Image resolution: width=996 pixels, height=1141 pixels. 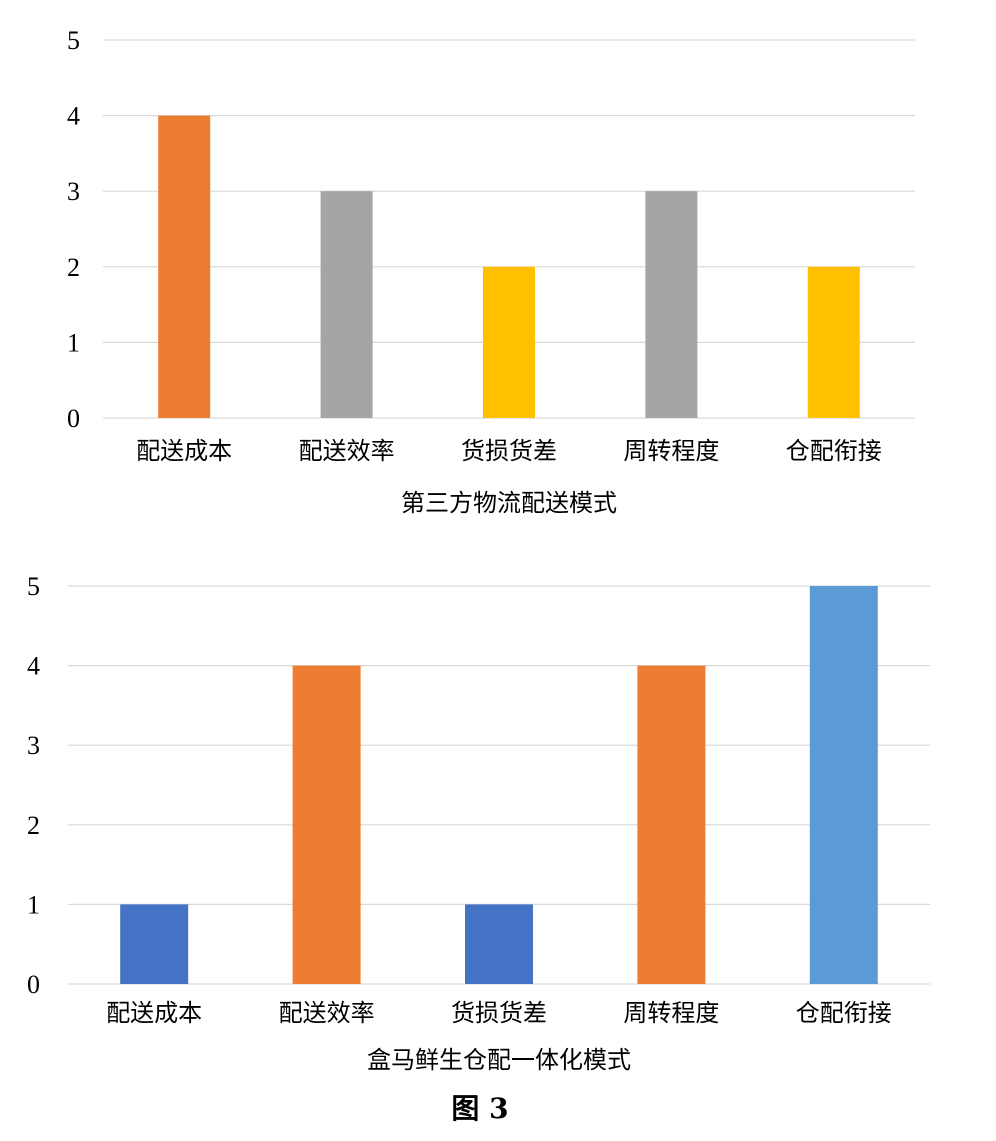 What do you see at coordinates (479, 1108) in the screenshot?
I see `figure-caption: 图 3` at bounding box center [479, 1108].